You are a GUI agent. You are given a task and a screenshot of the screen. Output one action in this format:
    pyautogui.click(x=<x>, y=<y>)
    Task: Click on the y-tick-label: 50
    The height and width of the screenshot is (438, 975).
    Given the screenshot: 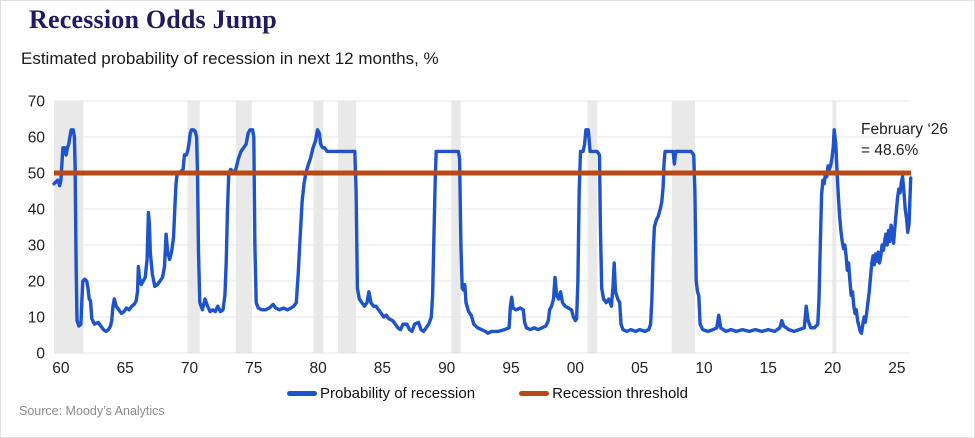 What is the action you would take?
    pyautogui.click(x=37, y=174)
    